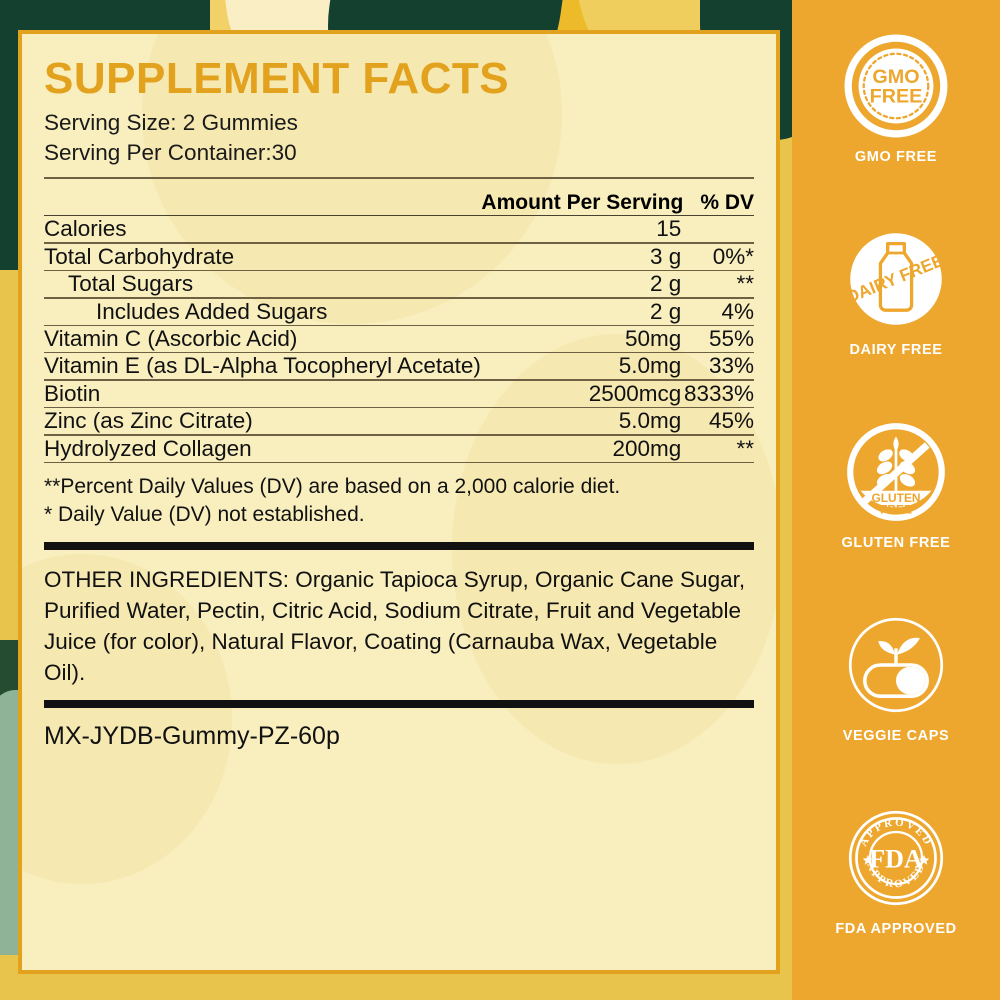  What do you see at coordinates (896, 350) in the screenshot?
I see `badge-label-dairy-free: DAIRY FREE` at bounding box center [896, 350].